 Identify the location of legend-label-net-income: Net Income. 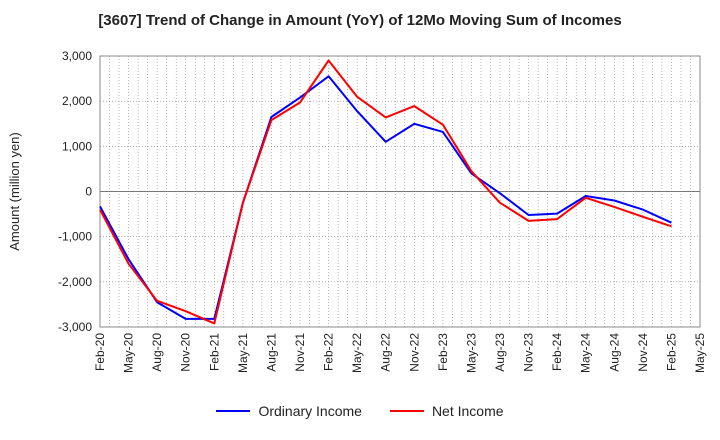
(467, 411).